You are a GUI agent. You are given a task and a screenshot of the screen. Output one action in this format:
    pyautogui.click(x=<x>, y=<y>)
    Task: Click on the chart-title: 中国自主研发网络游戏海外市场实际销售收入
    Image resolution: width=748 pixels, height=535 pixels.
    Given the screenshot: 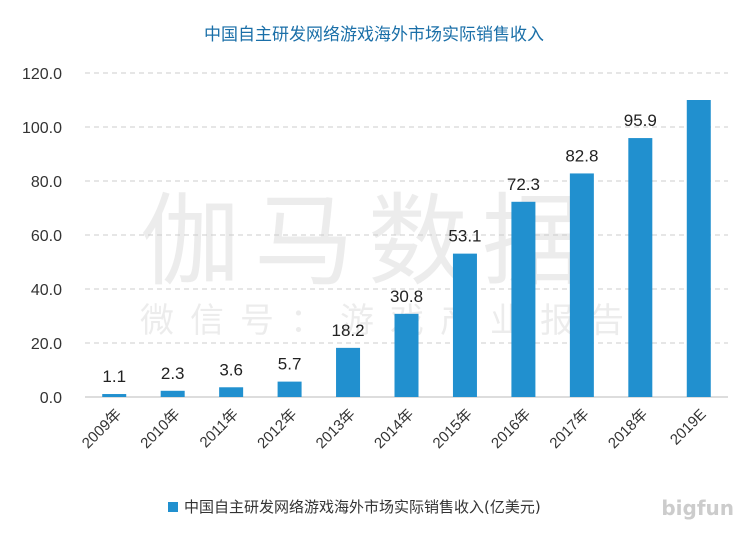 What is the action you would take?
    pyautogui.click(x=374, y=35)
    